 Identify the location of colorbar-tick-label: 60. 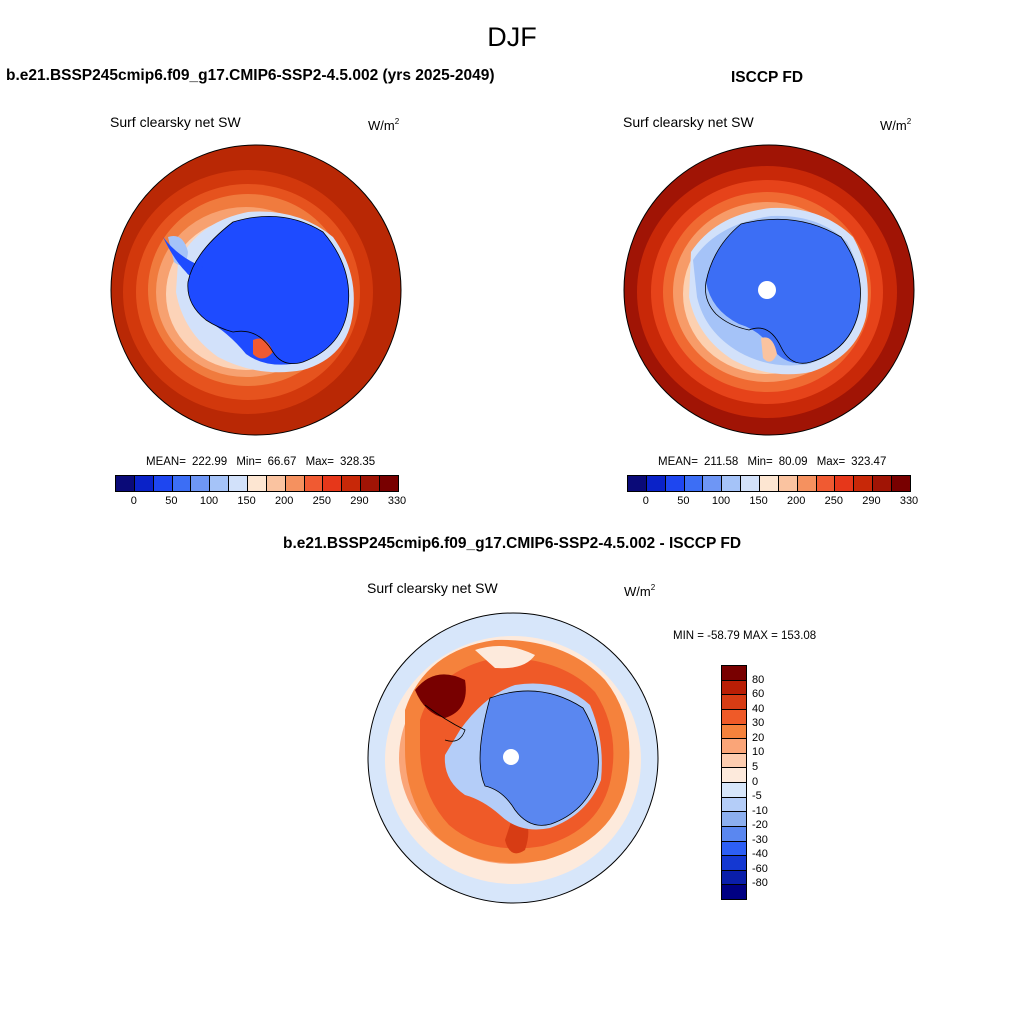
(758, 694).